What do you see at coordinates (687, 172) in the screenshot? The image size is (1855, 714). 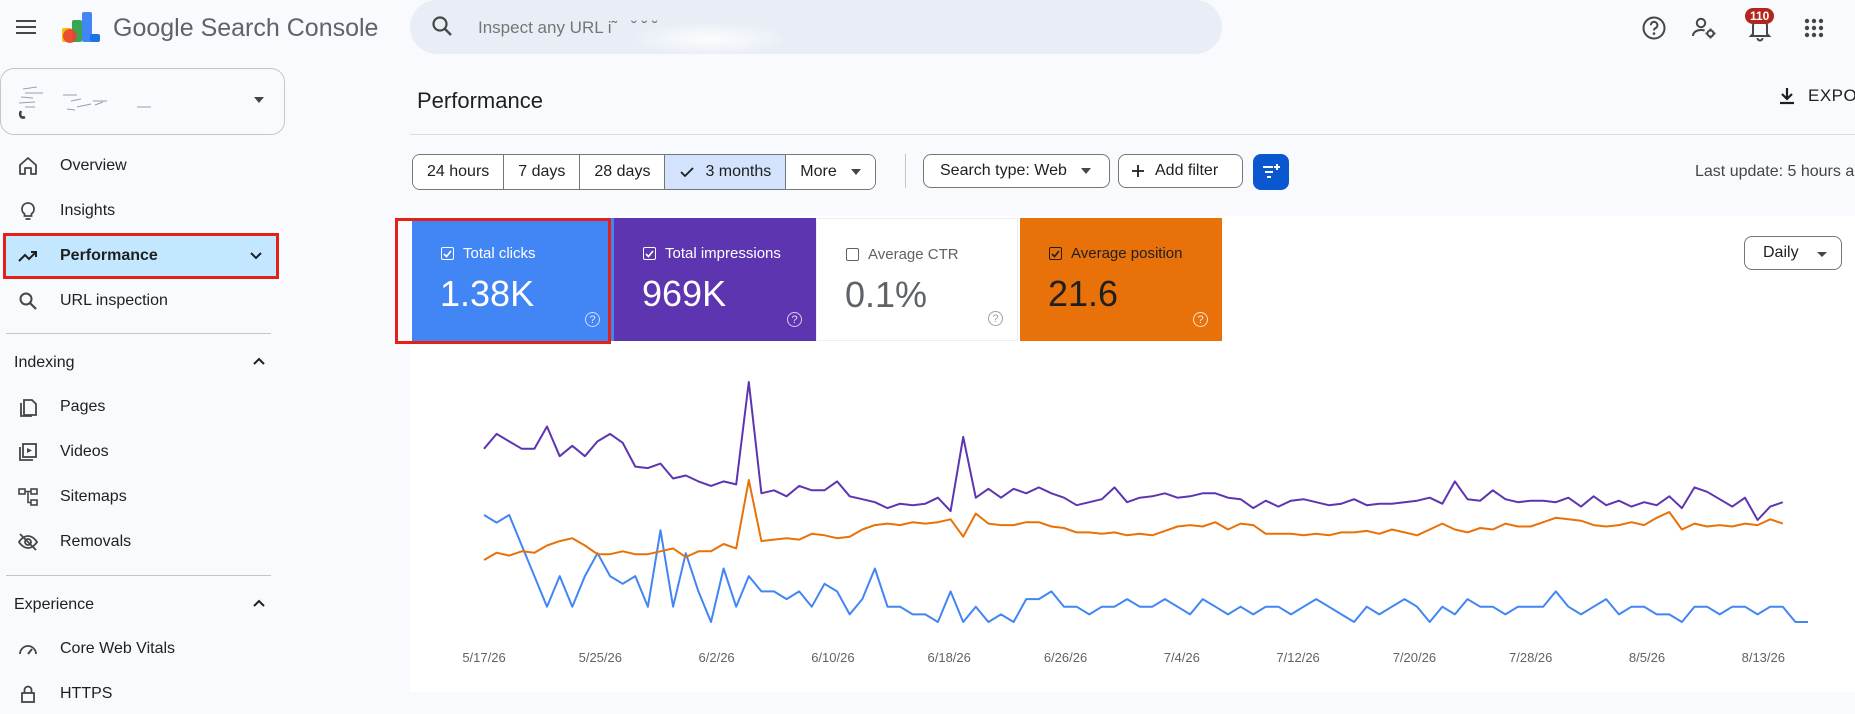 I see `check-icon` at bounding box center [687, 172].